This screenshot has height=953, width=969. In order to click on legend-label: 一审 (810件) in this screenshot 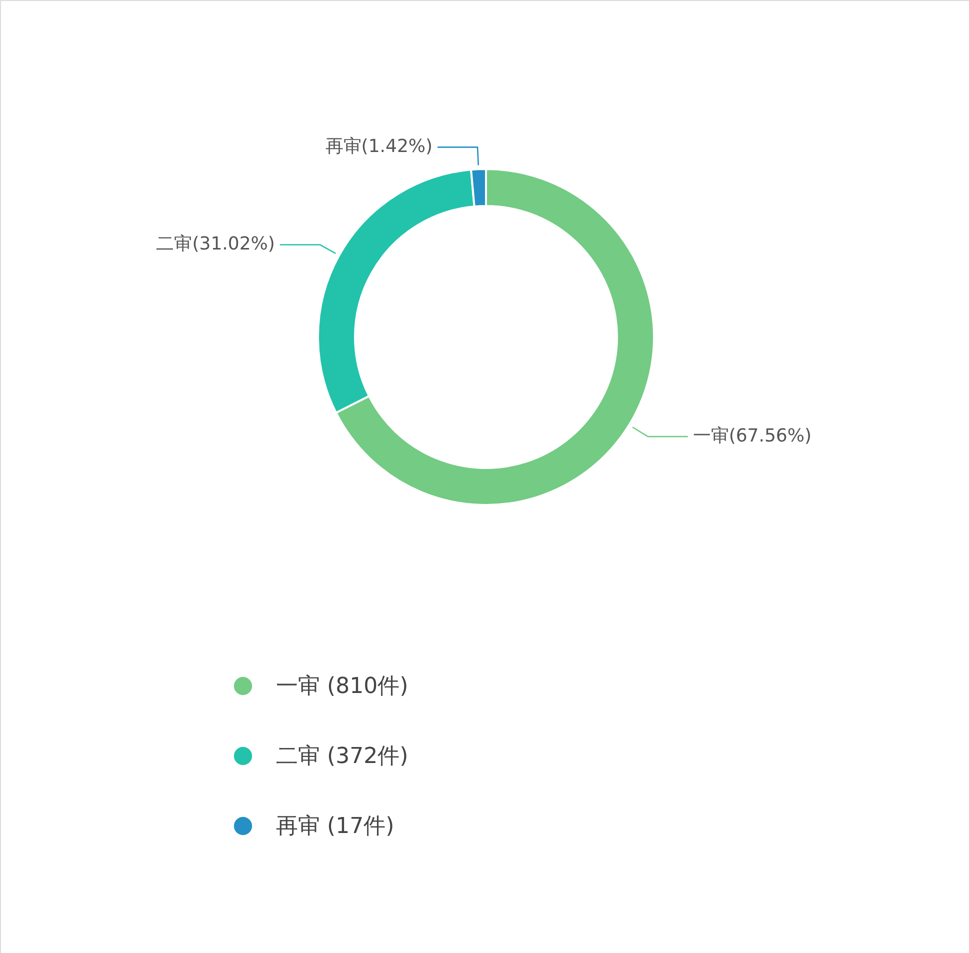, I will do `click(342, 686)`.